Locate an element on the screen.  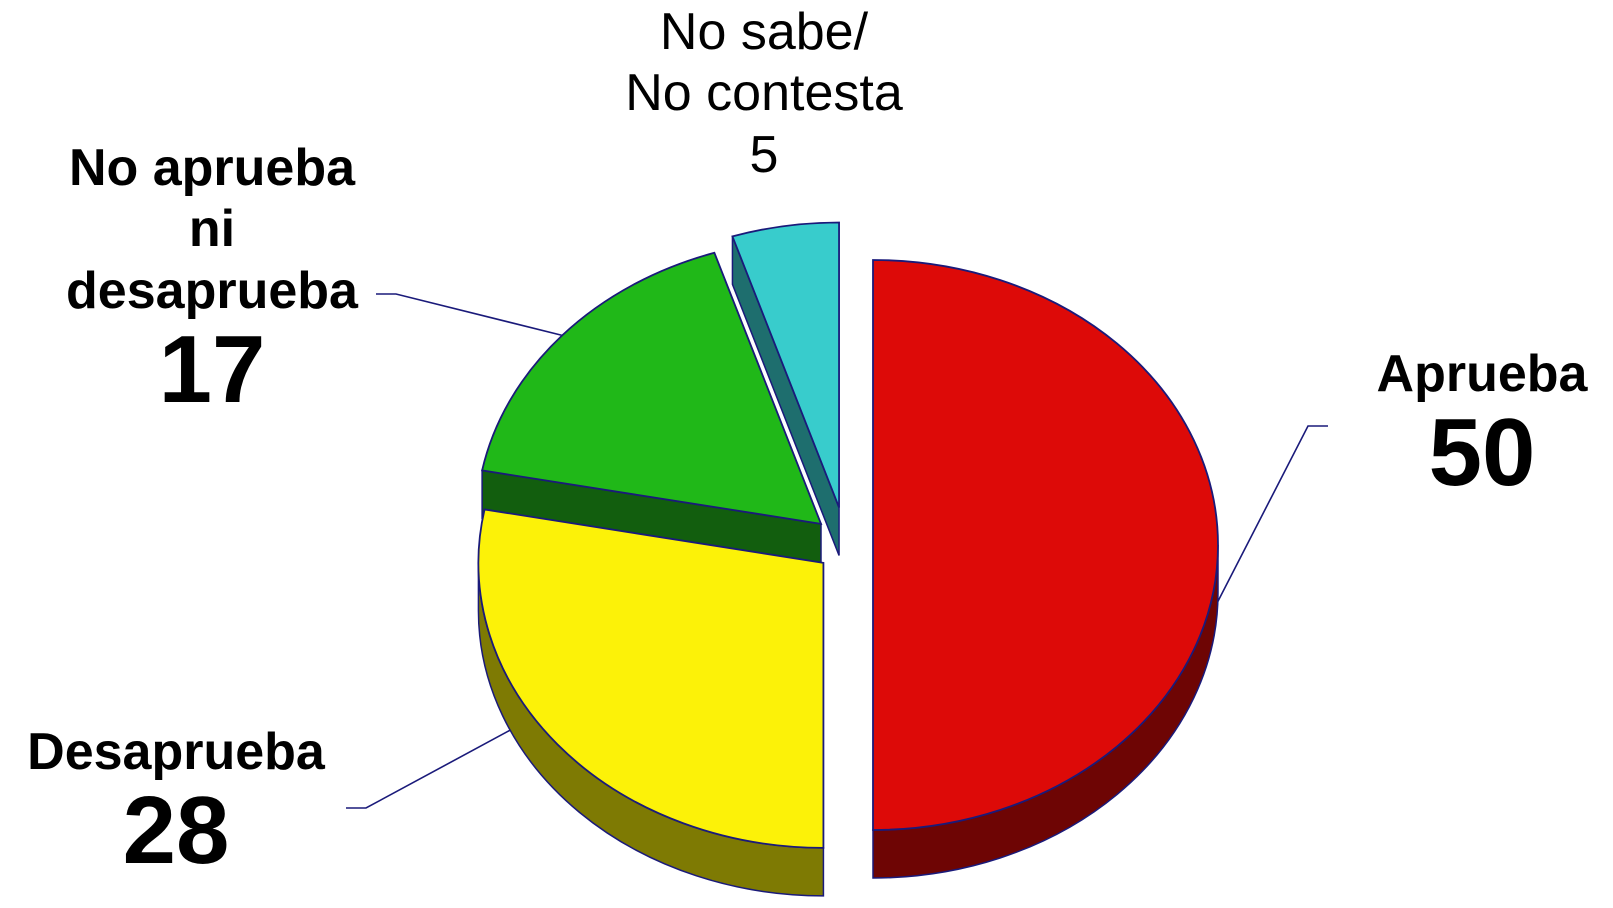
leader-line-desaprueba is located at coordinates (452, 756).